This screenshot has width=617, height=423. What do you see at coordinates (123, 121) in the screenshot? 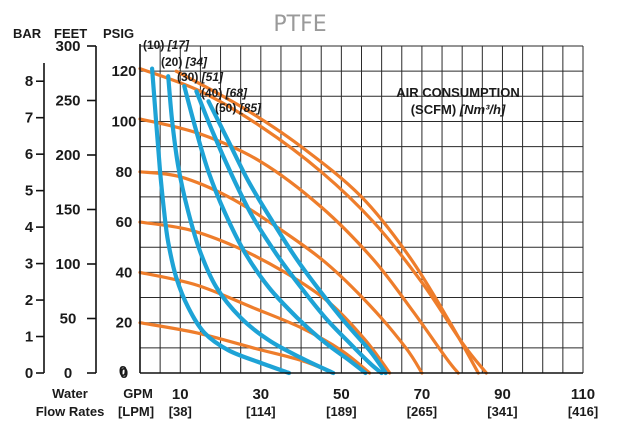
I see `psig-tick-label: 100` at bounding box center [123, 121].